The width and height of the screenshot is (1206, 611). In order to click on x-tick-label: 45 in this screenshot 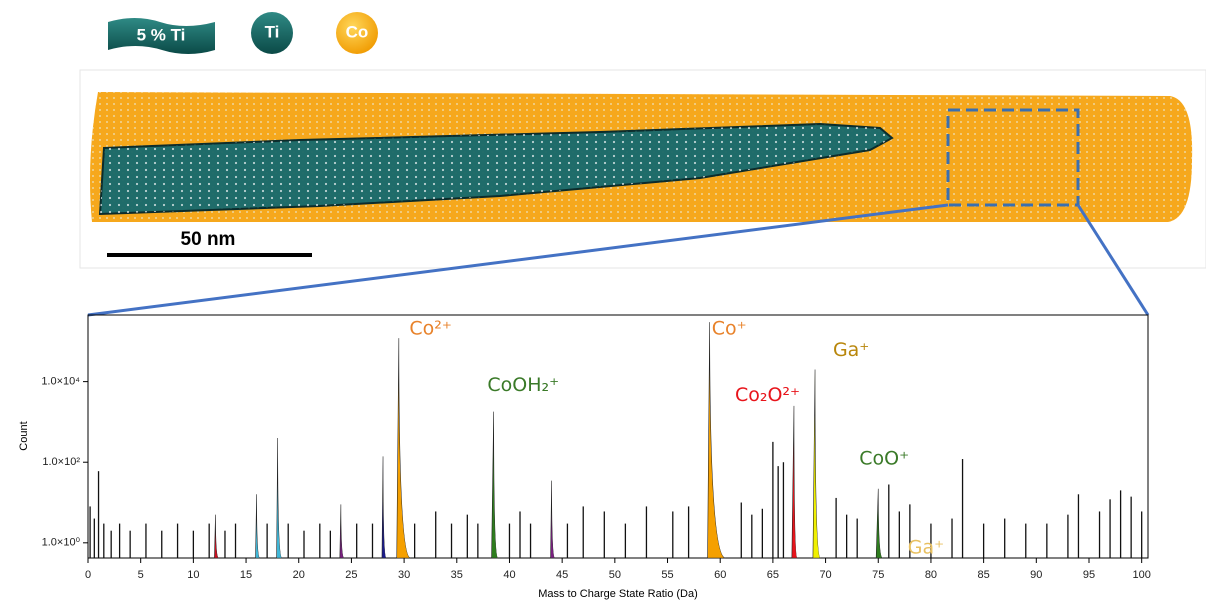, I will do `click(562, 575)`.